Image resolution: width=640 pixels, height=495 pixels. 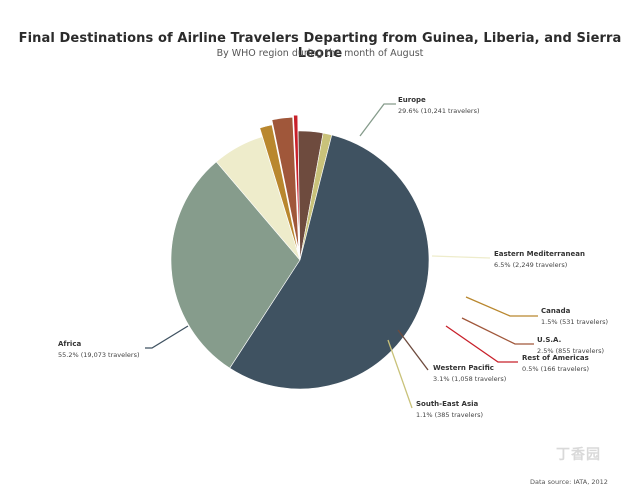 I want to click on label-name-south-east-asia: South-East Asia, so click(x=447, y=404).